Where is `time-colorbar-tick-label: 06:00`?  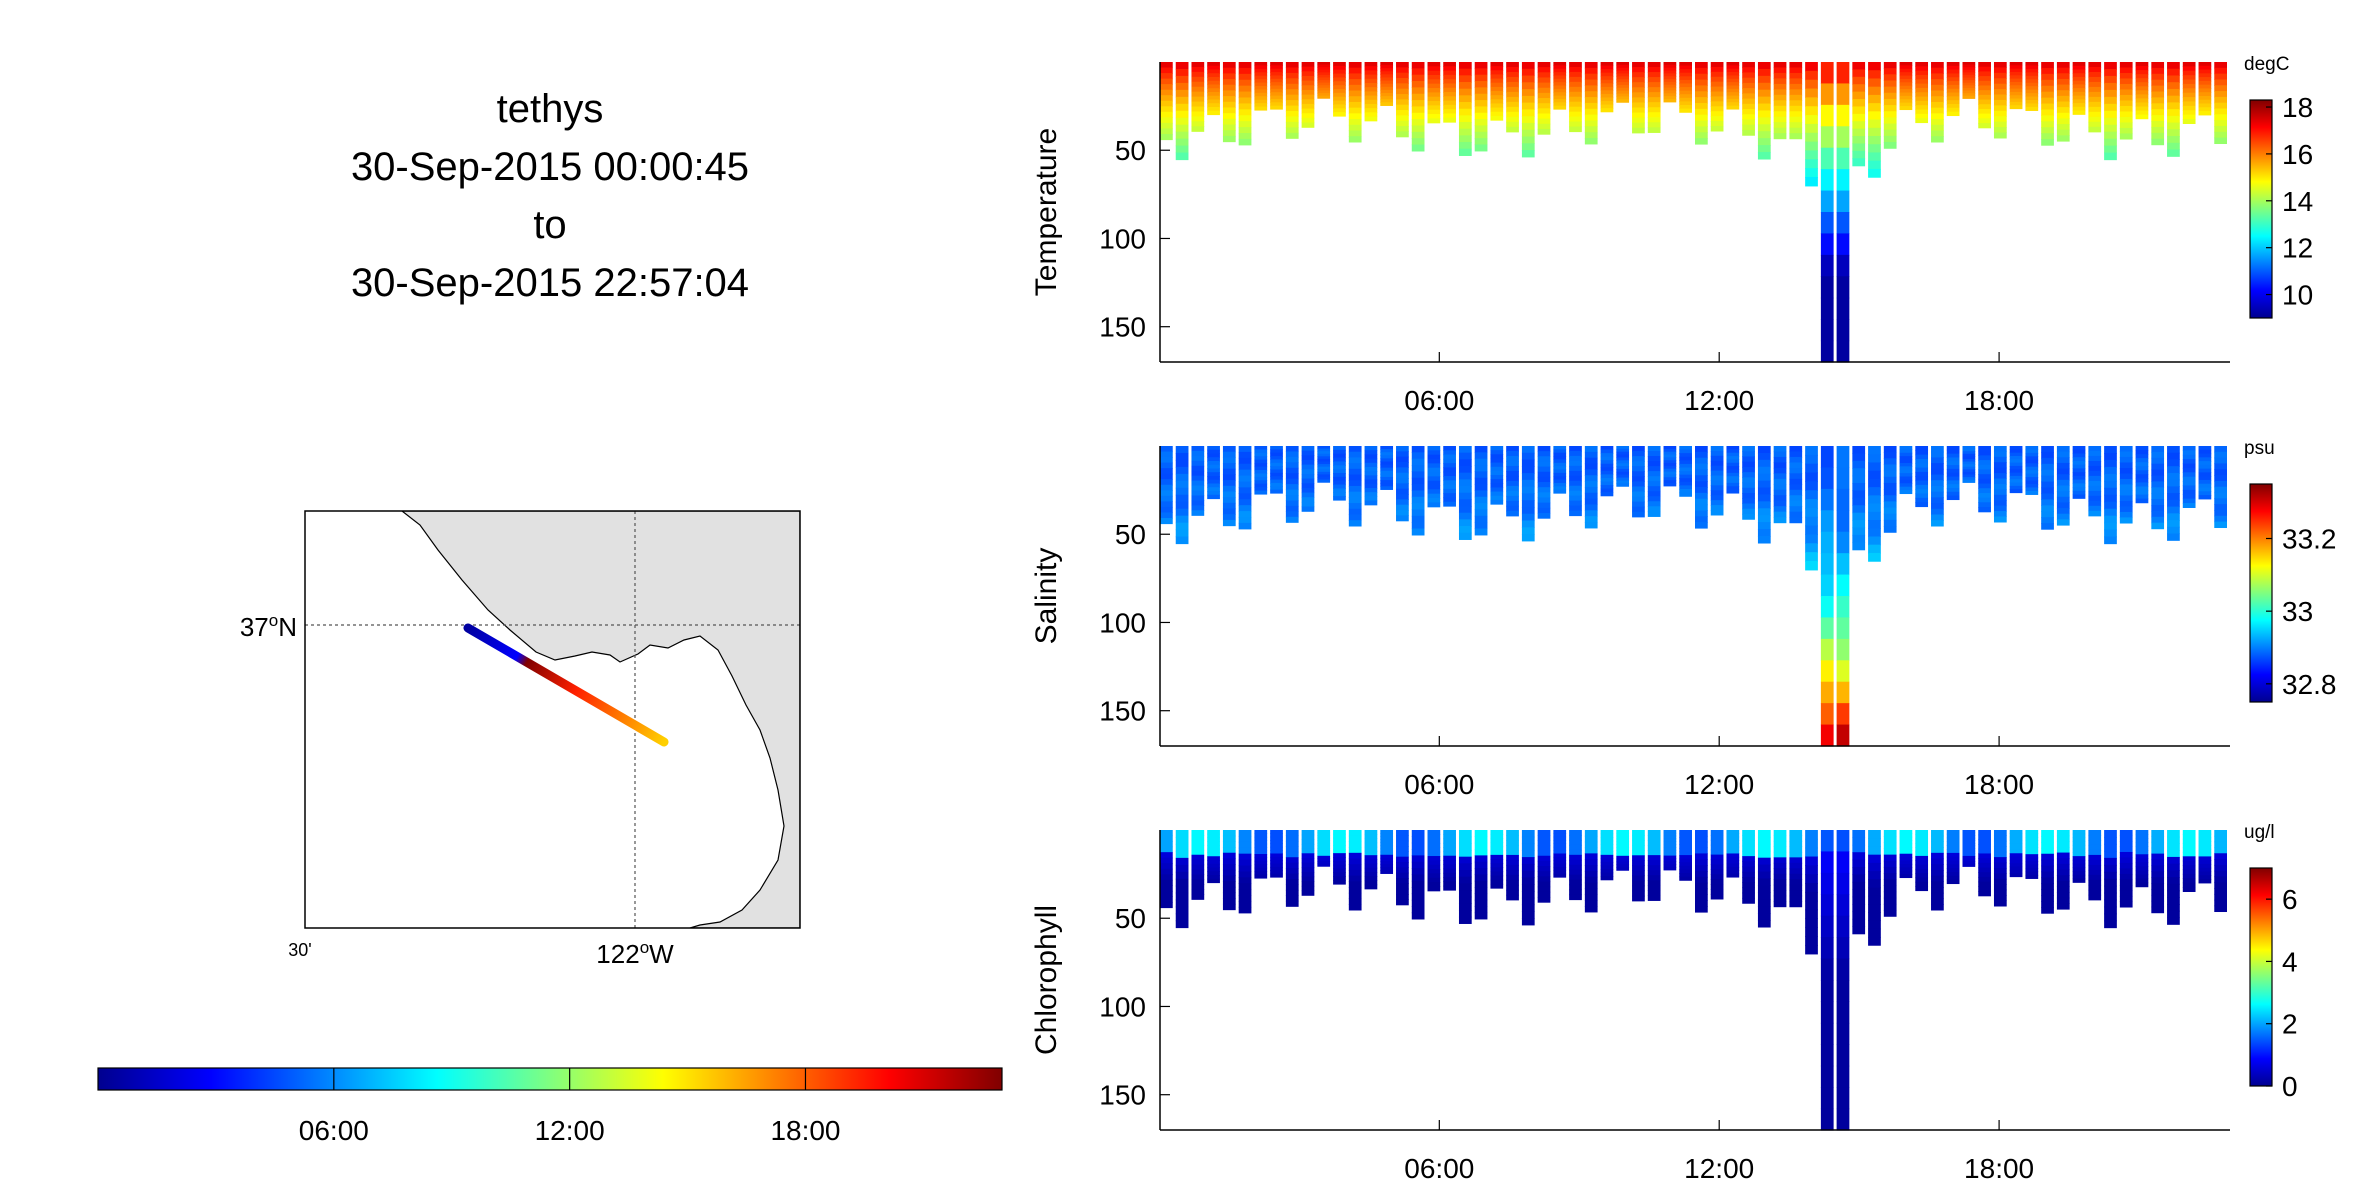 time-colorbar-tick-label: 06:00 is located at coordinates (334, 1130).